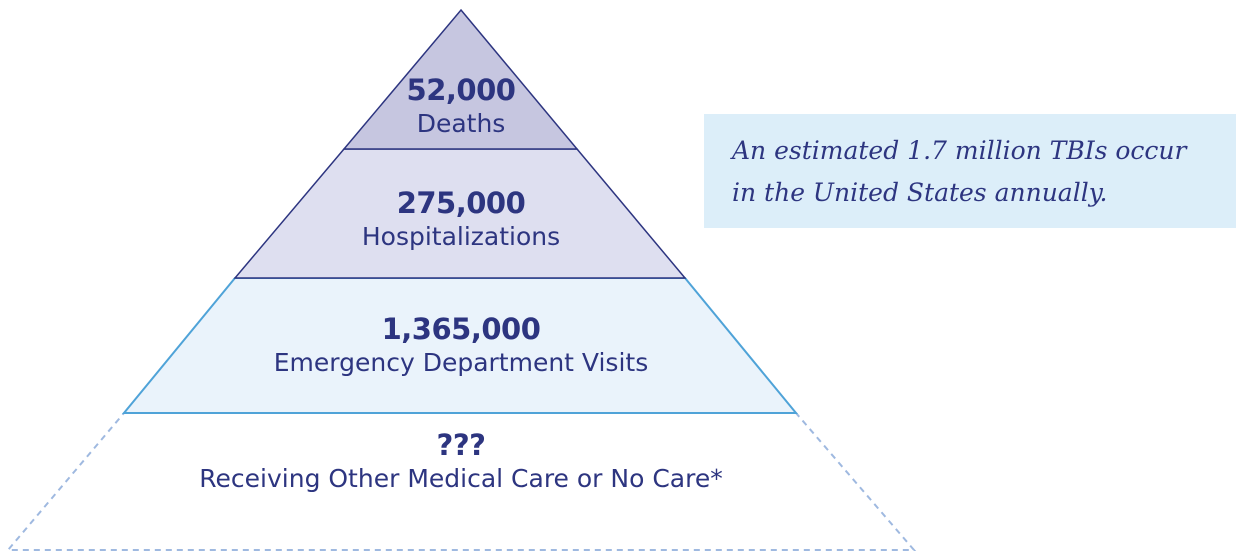 Image resolution: width=1239 pixels, height=560 pixels. Describe the element at coordinates (461, 478) in the screenshot. I see `other-care-caption: Receiving Other Medical Care or No Care*` at that location.